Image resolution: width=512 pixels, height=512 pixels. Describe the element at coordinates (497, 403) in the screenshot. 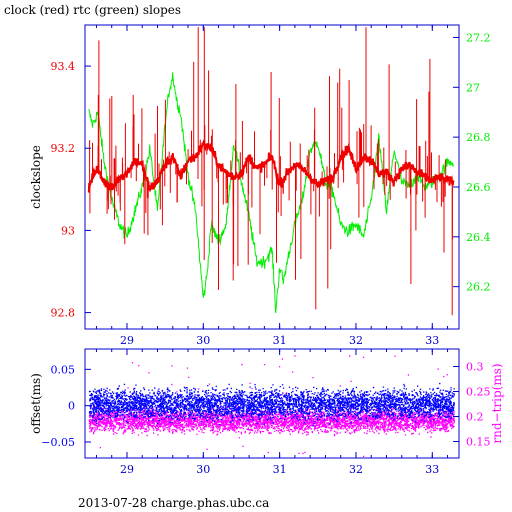

I see `y2-axis-label: rnd−trip(ms)` at that location.